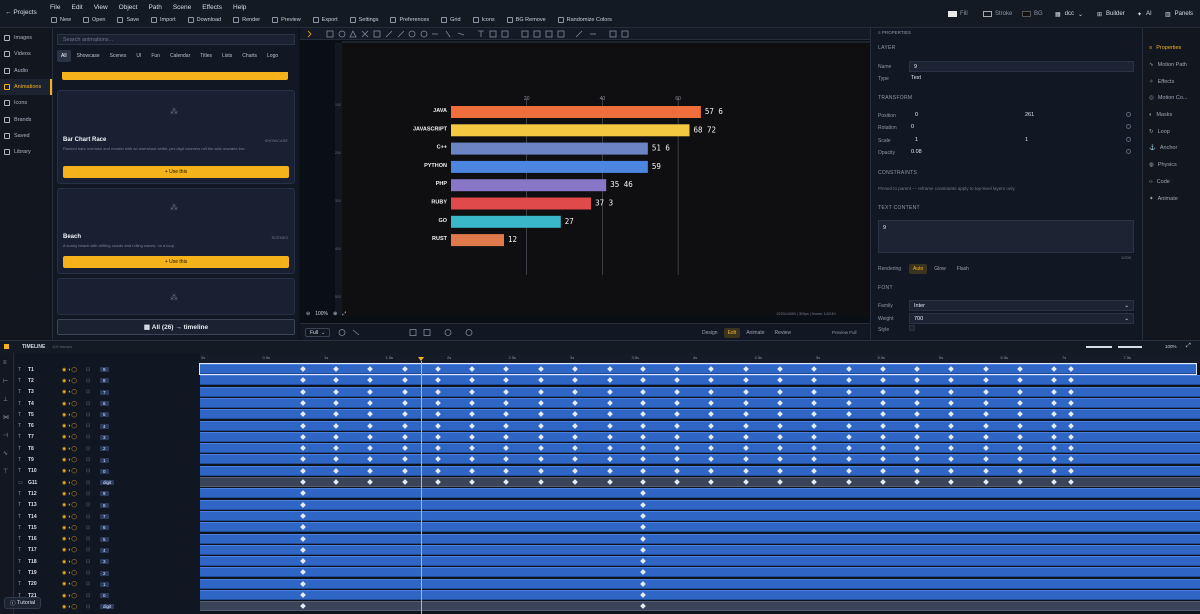  What do you see at coordinates (107, 516) in the screenshot?
I see `track-row: T T14 ◉◑◯ ⊡ 7` at bounding box center [107, 516].